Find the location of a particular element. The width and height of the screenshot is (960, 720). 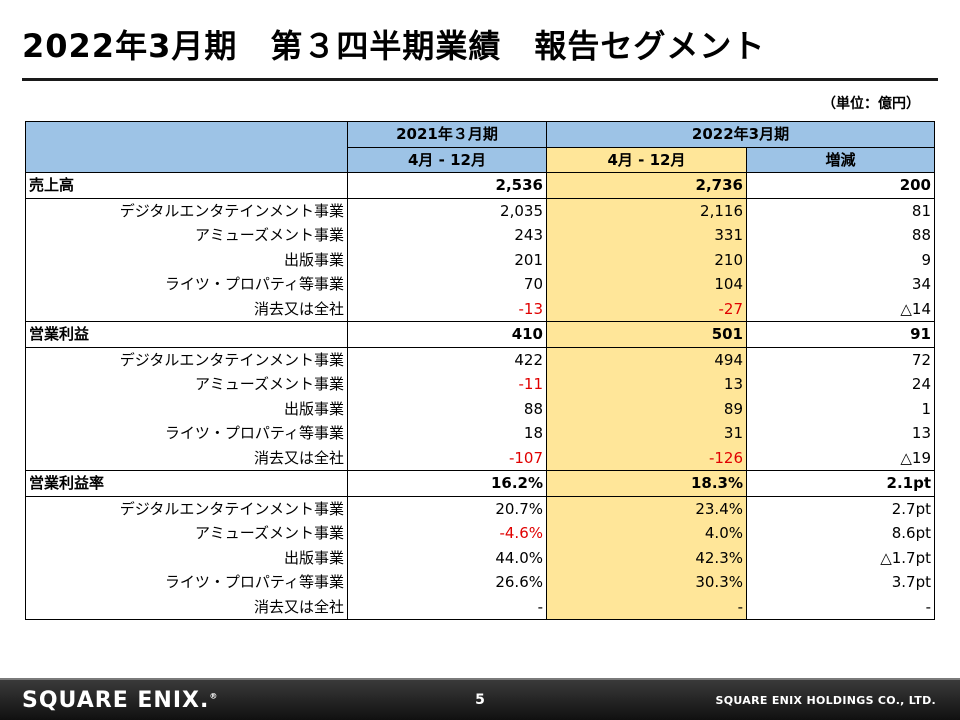

cell-change: △1.7pt is located at coordinates (840, 557).